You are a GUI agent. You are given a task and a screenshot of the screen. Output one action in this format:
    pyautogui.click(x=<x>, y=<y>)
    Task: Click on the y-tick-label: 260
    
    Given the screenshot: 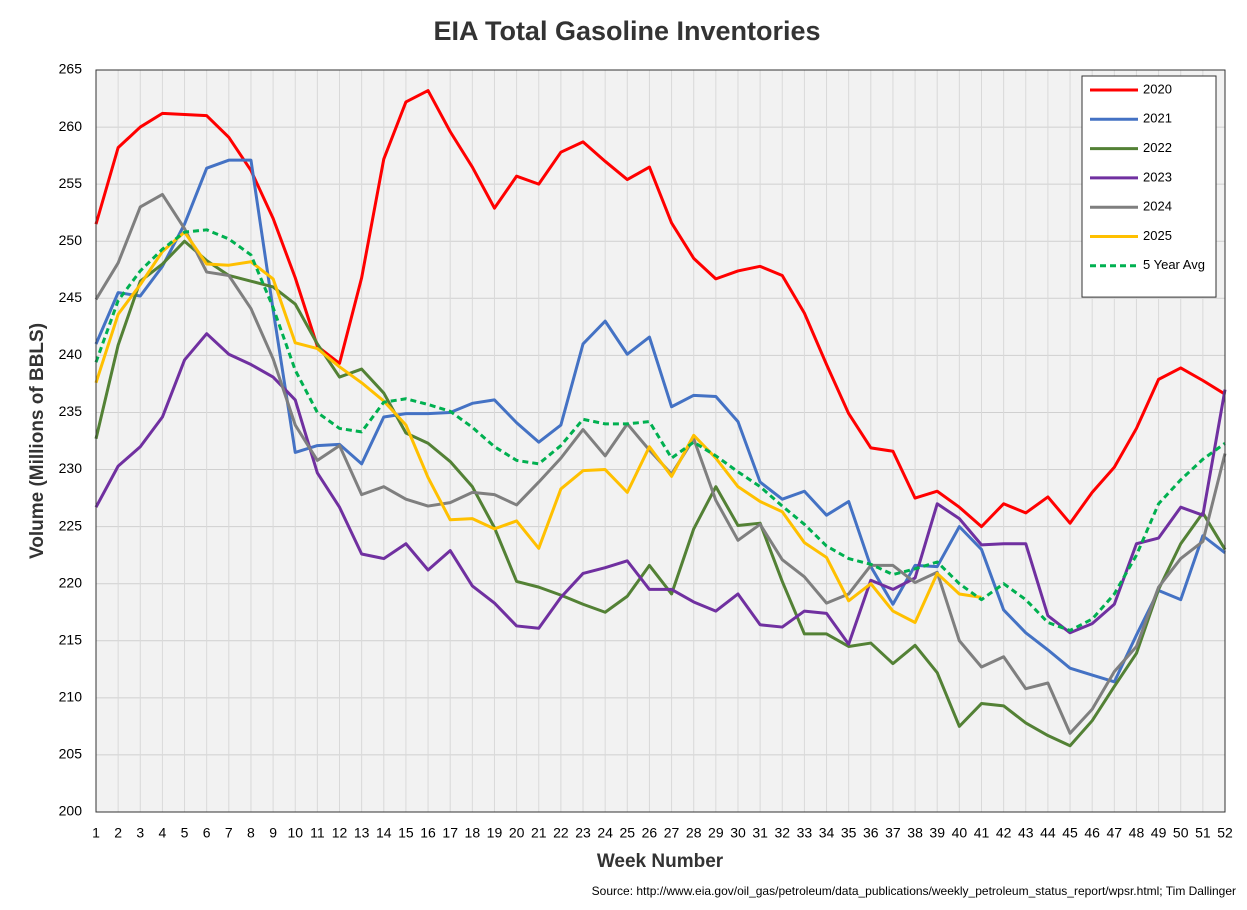 What is the action you would take?
    pyautogui.click(x=71, y=126)
    